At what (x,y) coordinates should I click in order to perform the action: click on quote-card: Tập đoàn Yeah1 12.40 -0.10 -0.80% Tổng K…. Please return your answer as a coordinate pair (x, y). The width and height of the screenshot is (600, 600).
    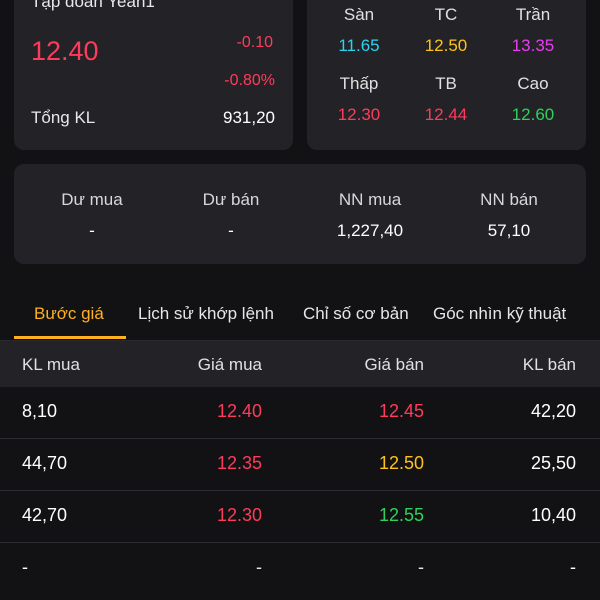
    Looking at the image, I should click on (153, 75).